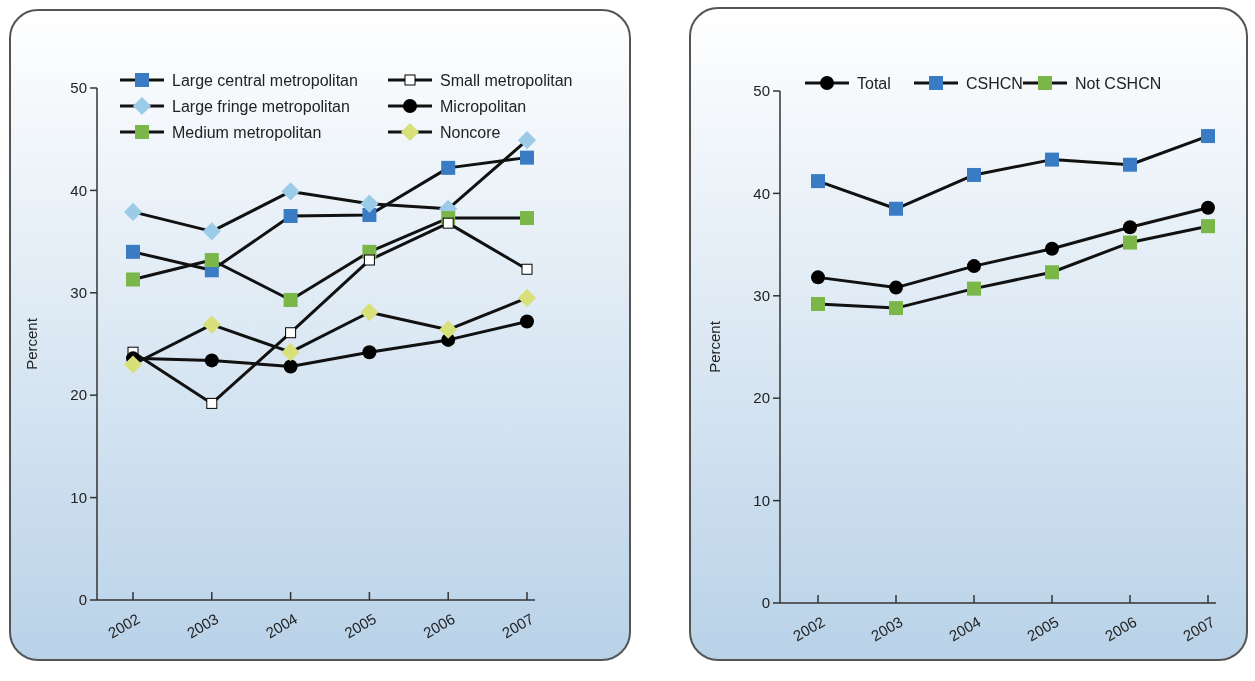 The width and height of the screenshot is (1255, 681). Describe the element at coordinates (1118, 83) in the screenshot. I see `legend-label: Not CSHCN` at that location.